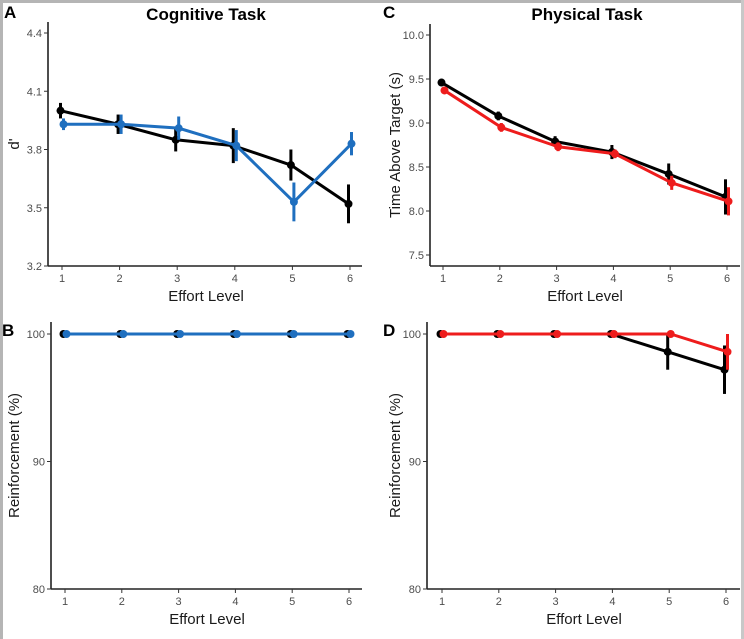 This screenshot has height=639, width=744. What do you see at coordinates (34, 151) in the screenshot?
I see `y-tick-label: 3.8` at bounding box center [34, 151].